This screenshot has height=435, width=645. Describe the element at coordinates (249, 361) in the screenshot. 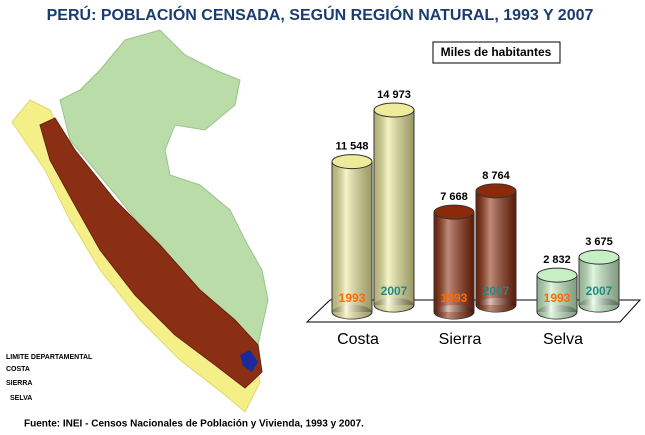

I see `map-lake` at that location.